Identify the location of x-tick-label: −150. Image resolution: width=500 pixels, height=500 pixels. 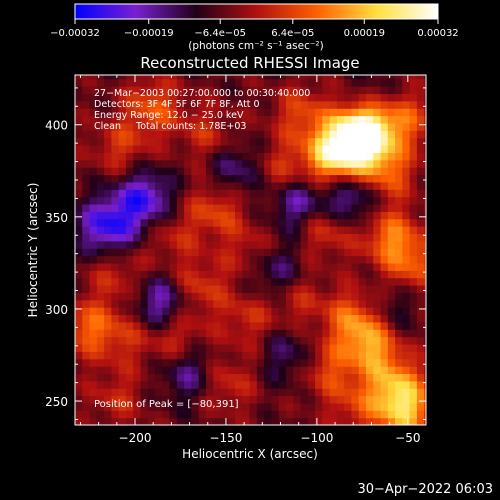
(225, 438).